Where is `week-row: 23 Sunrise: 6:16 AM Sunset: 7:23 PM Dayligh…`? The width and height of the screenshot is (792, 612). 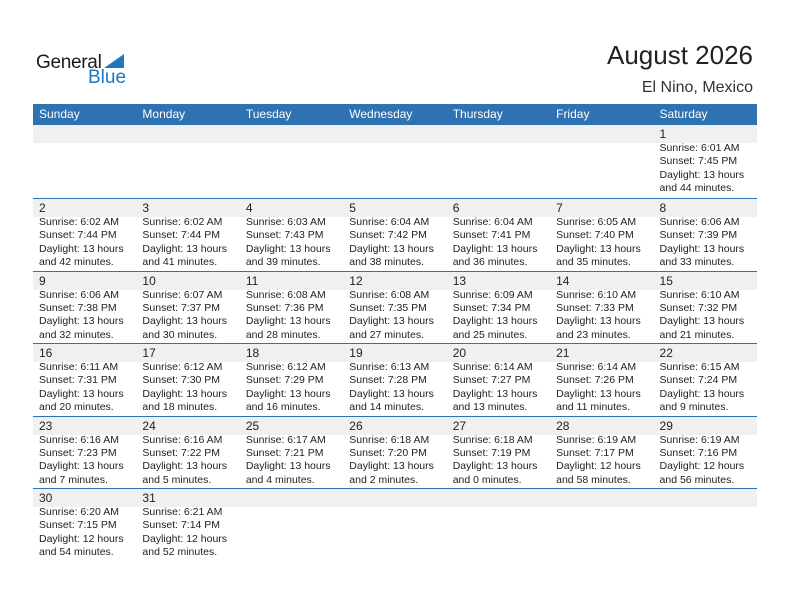 week-row: 23 Sunrise: 6:16 AM Sunset: 7:23 PM Dayligh… is located at coordinates (395, 452).